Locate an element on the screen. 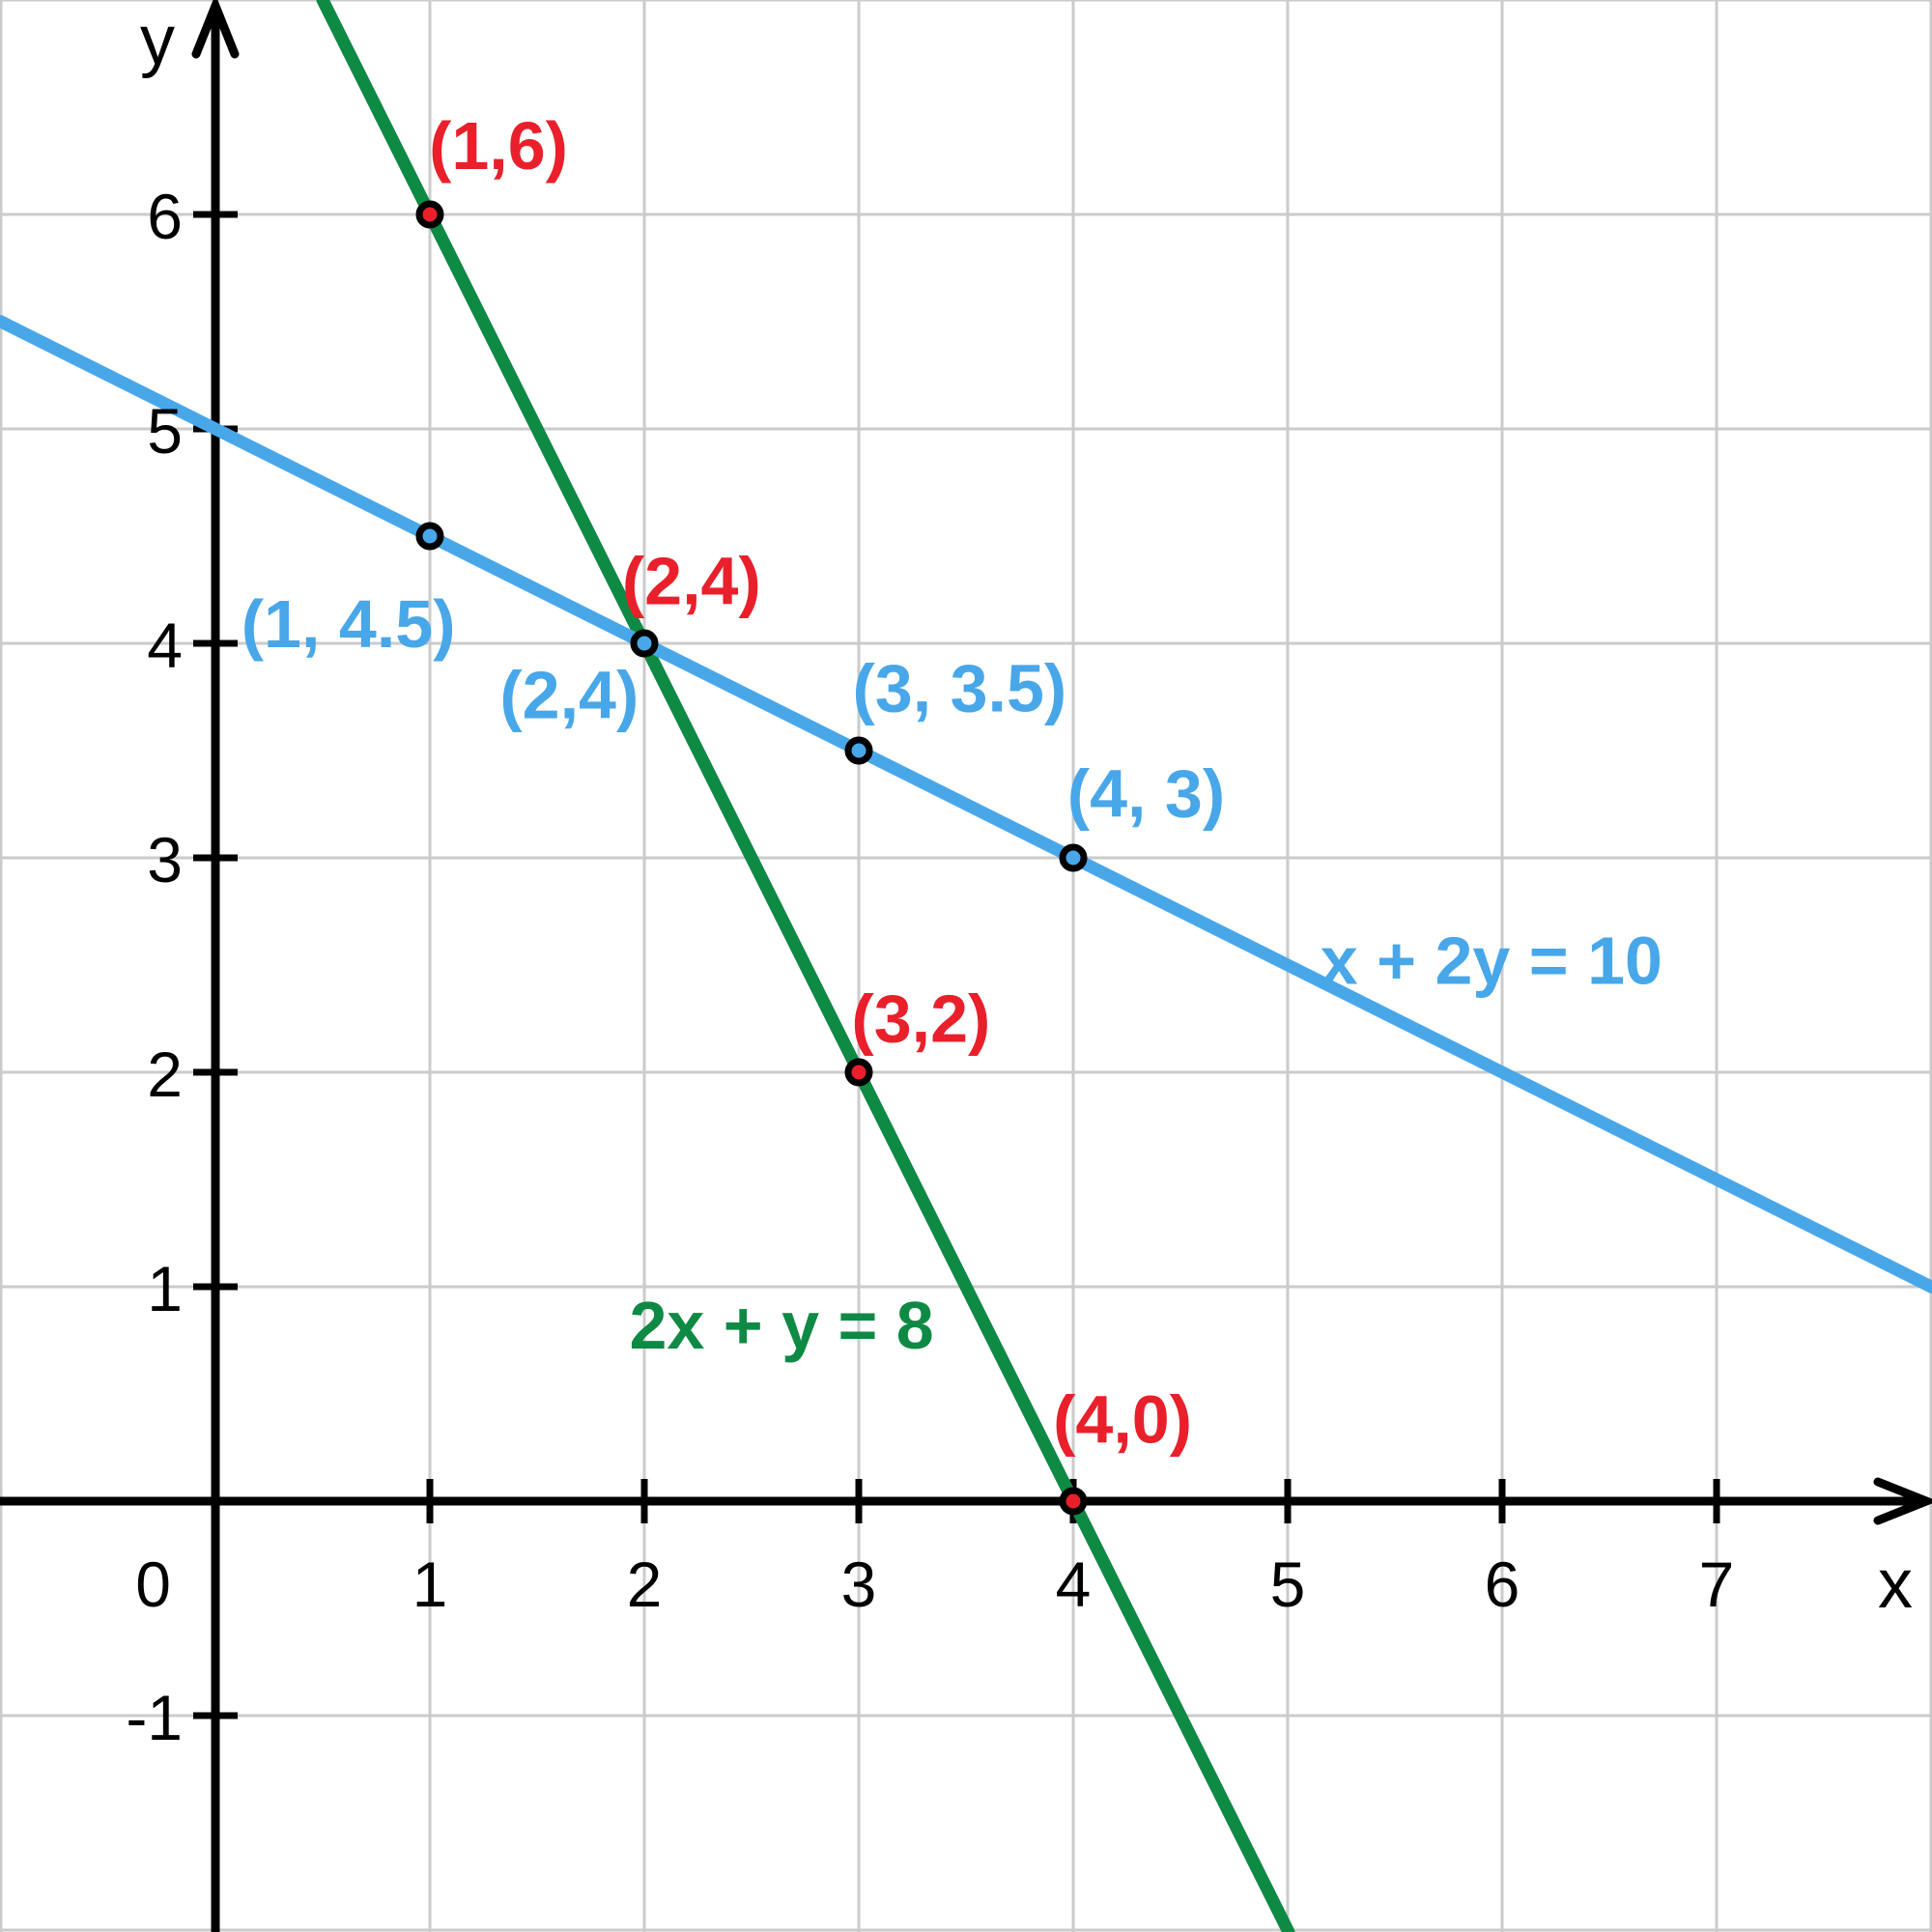  x-tick-label: 4 is located at coordinates (1074, 1584).